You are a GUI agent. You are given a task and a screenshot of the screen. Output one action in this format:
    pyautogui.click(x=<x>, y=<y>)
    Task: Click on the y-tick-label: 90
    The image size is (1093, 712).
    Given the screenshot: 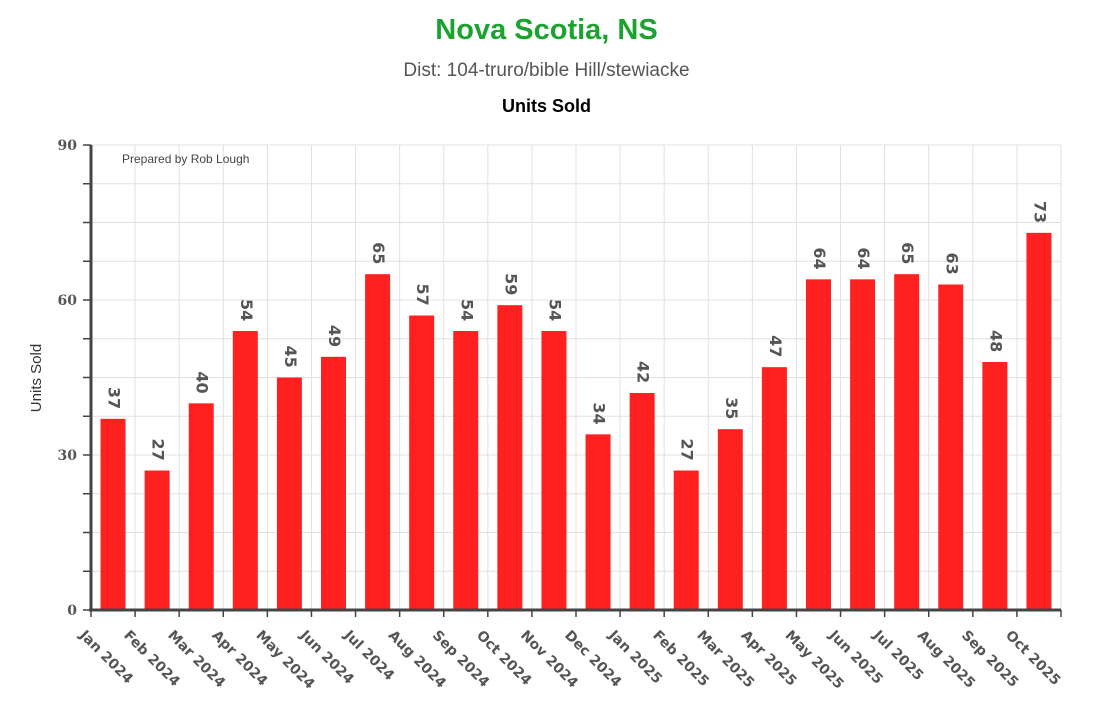 What is the action you would take?
    pyautogui.click(x=68, y=146)
    